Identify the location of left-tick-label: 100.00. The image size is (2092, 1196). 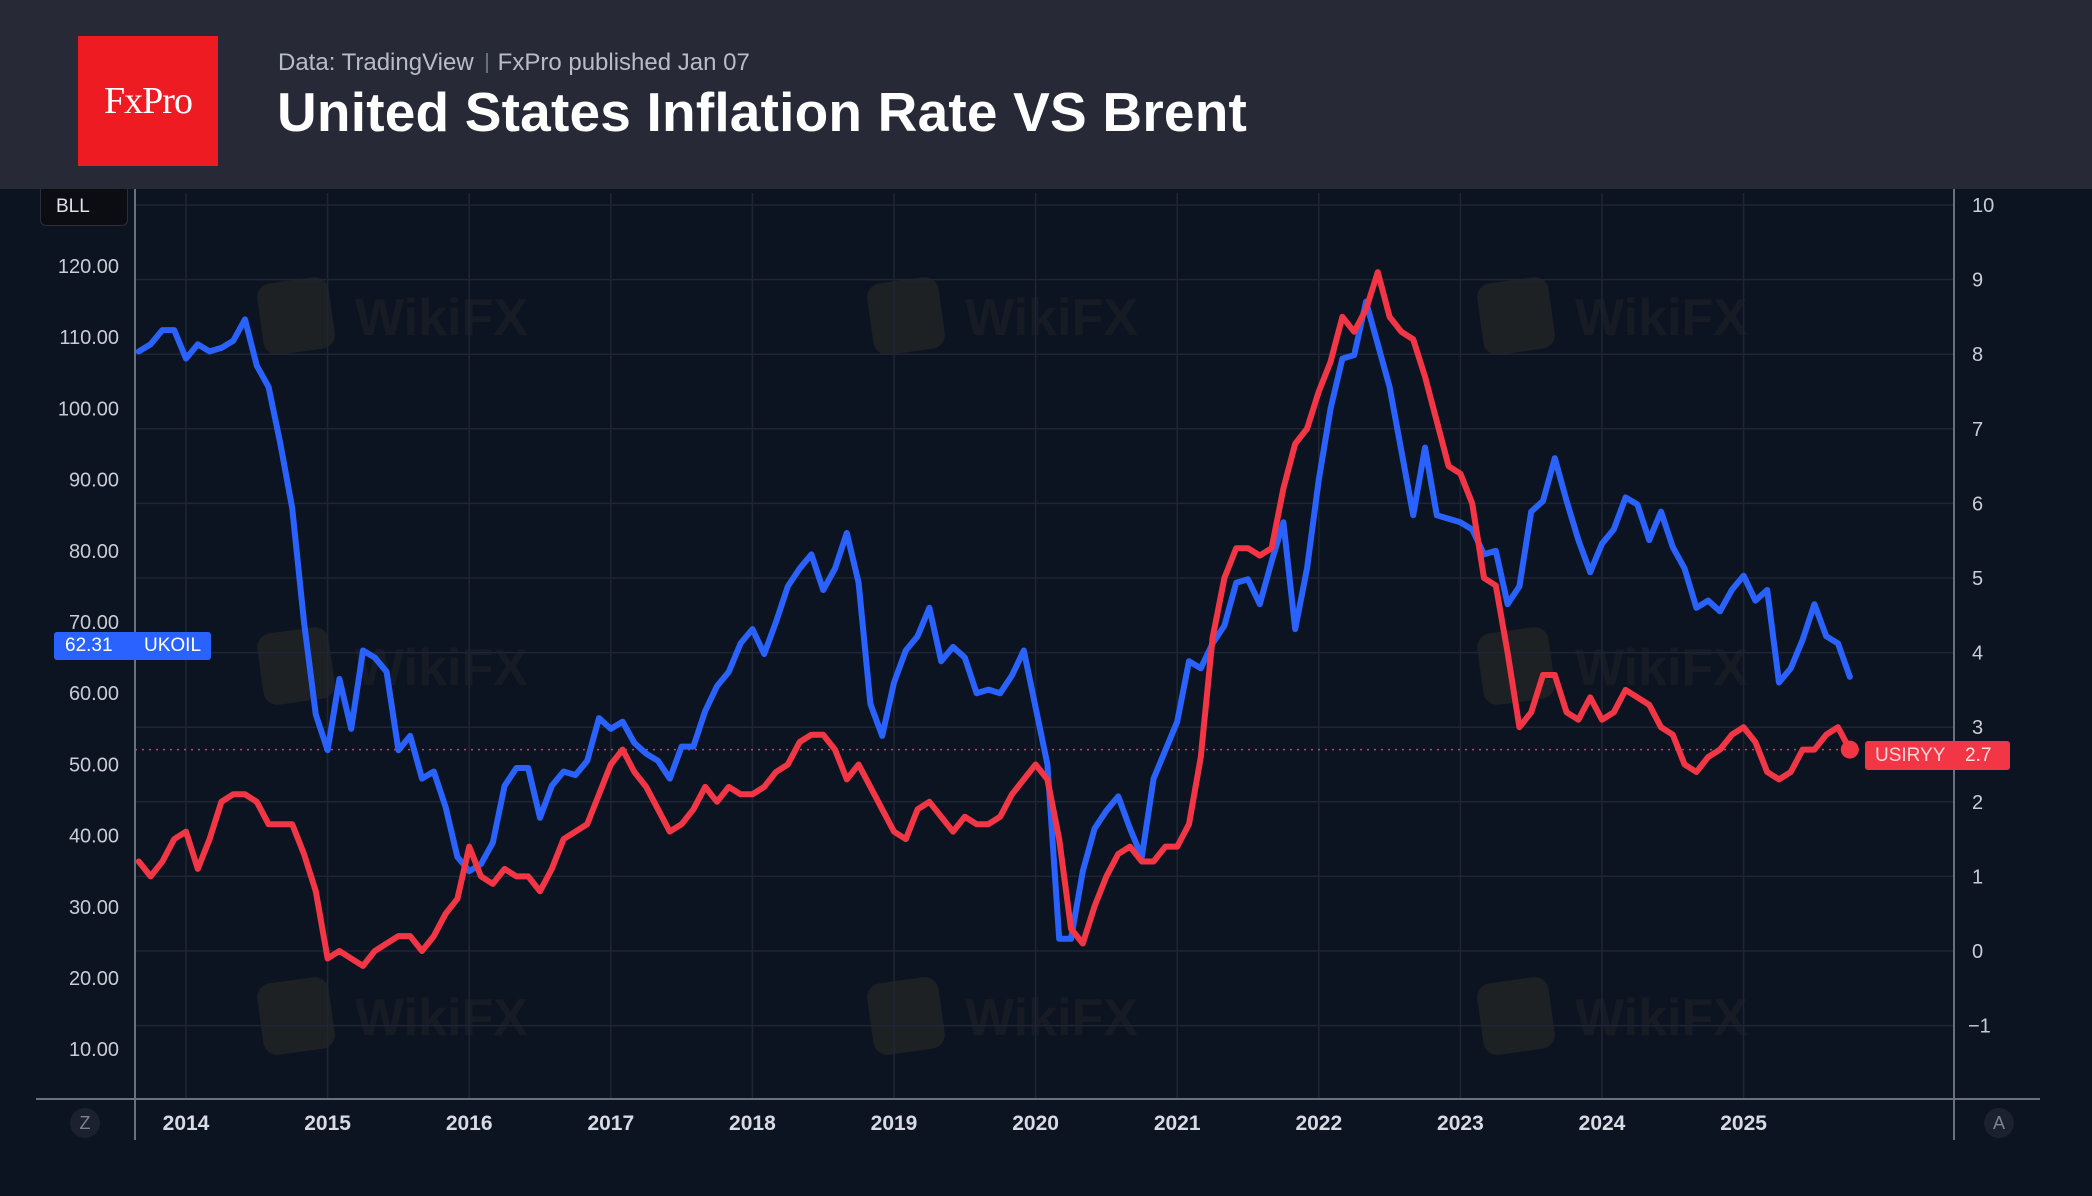
(88, 409).